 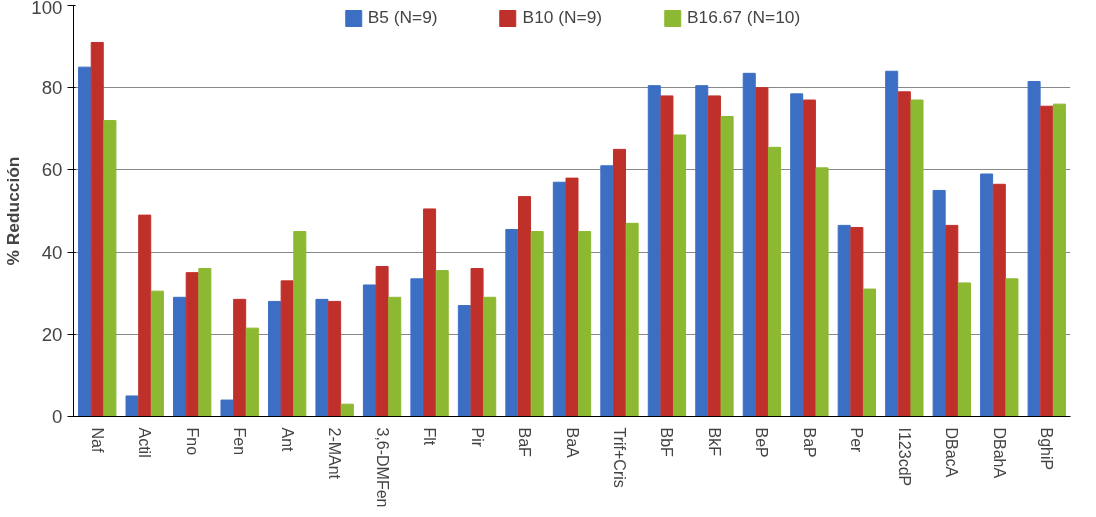 I want to click on x-tick-label: BeP, so click(x=762, y=442).